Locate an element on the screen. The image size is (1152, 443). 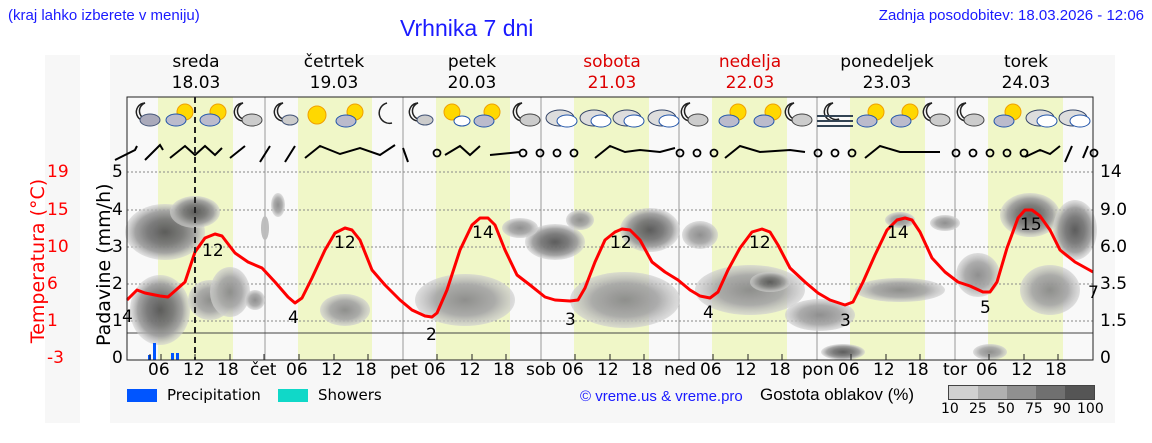
svg-text: 2 is located at coordinates (431, 335).